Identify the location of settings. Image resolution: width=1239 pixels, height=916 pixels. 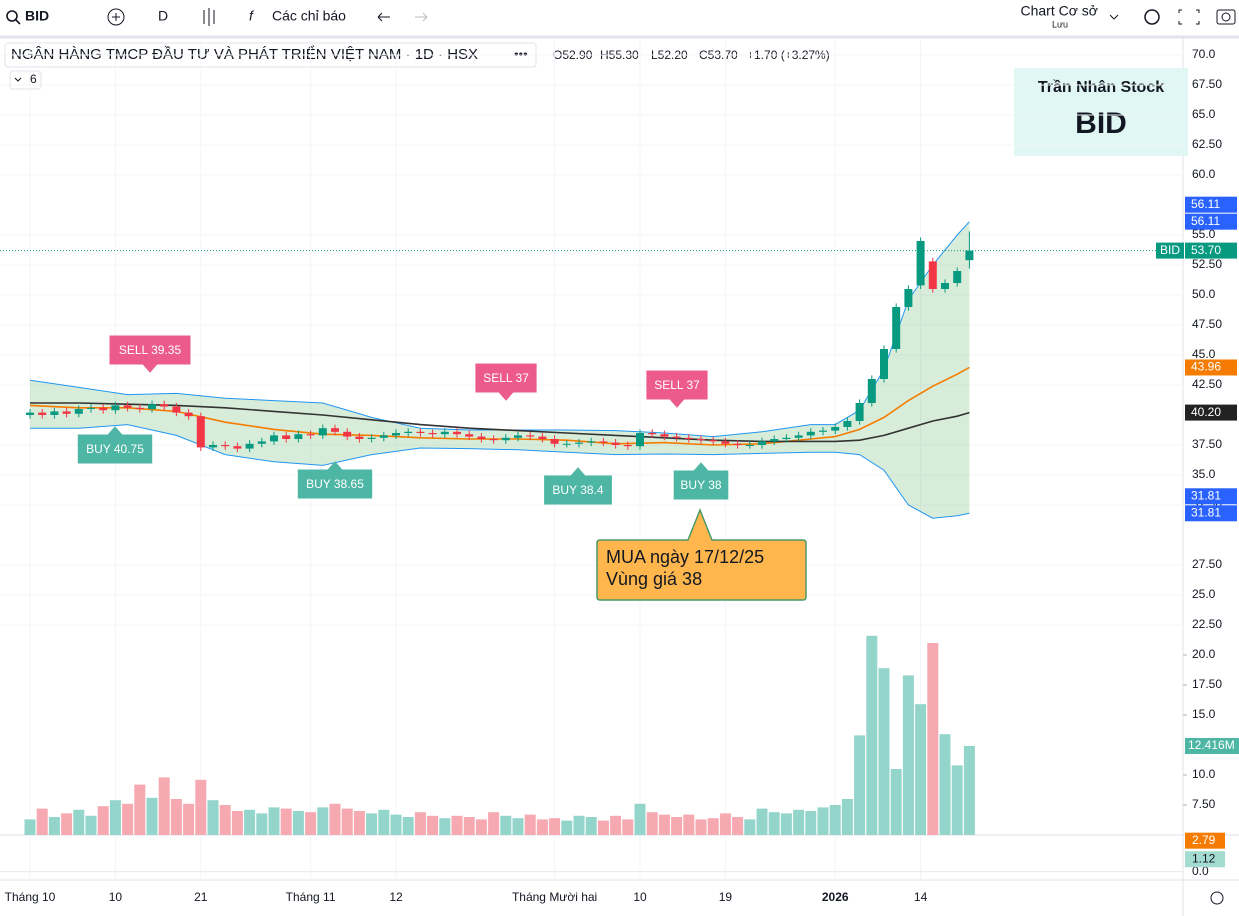
(1152, 17).